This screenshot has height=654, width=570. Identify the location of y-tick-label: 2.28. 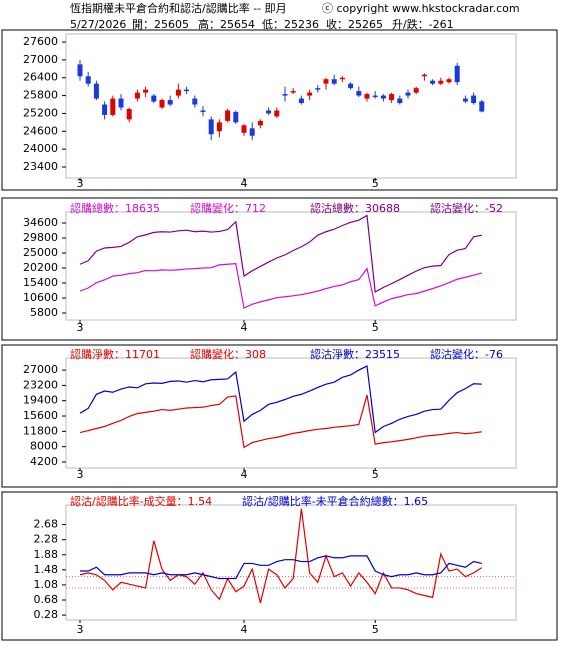
(46, 539).